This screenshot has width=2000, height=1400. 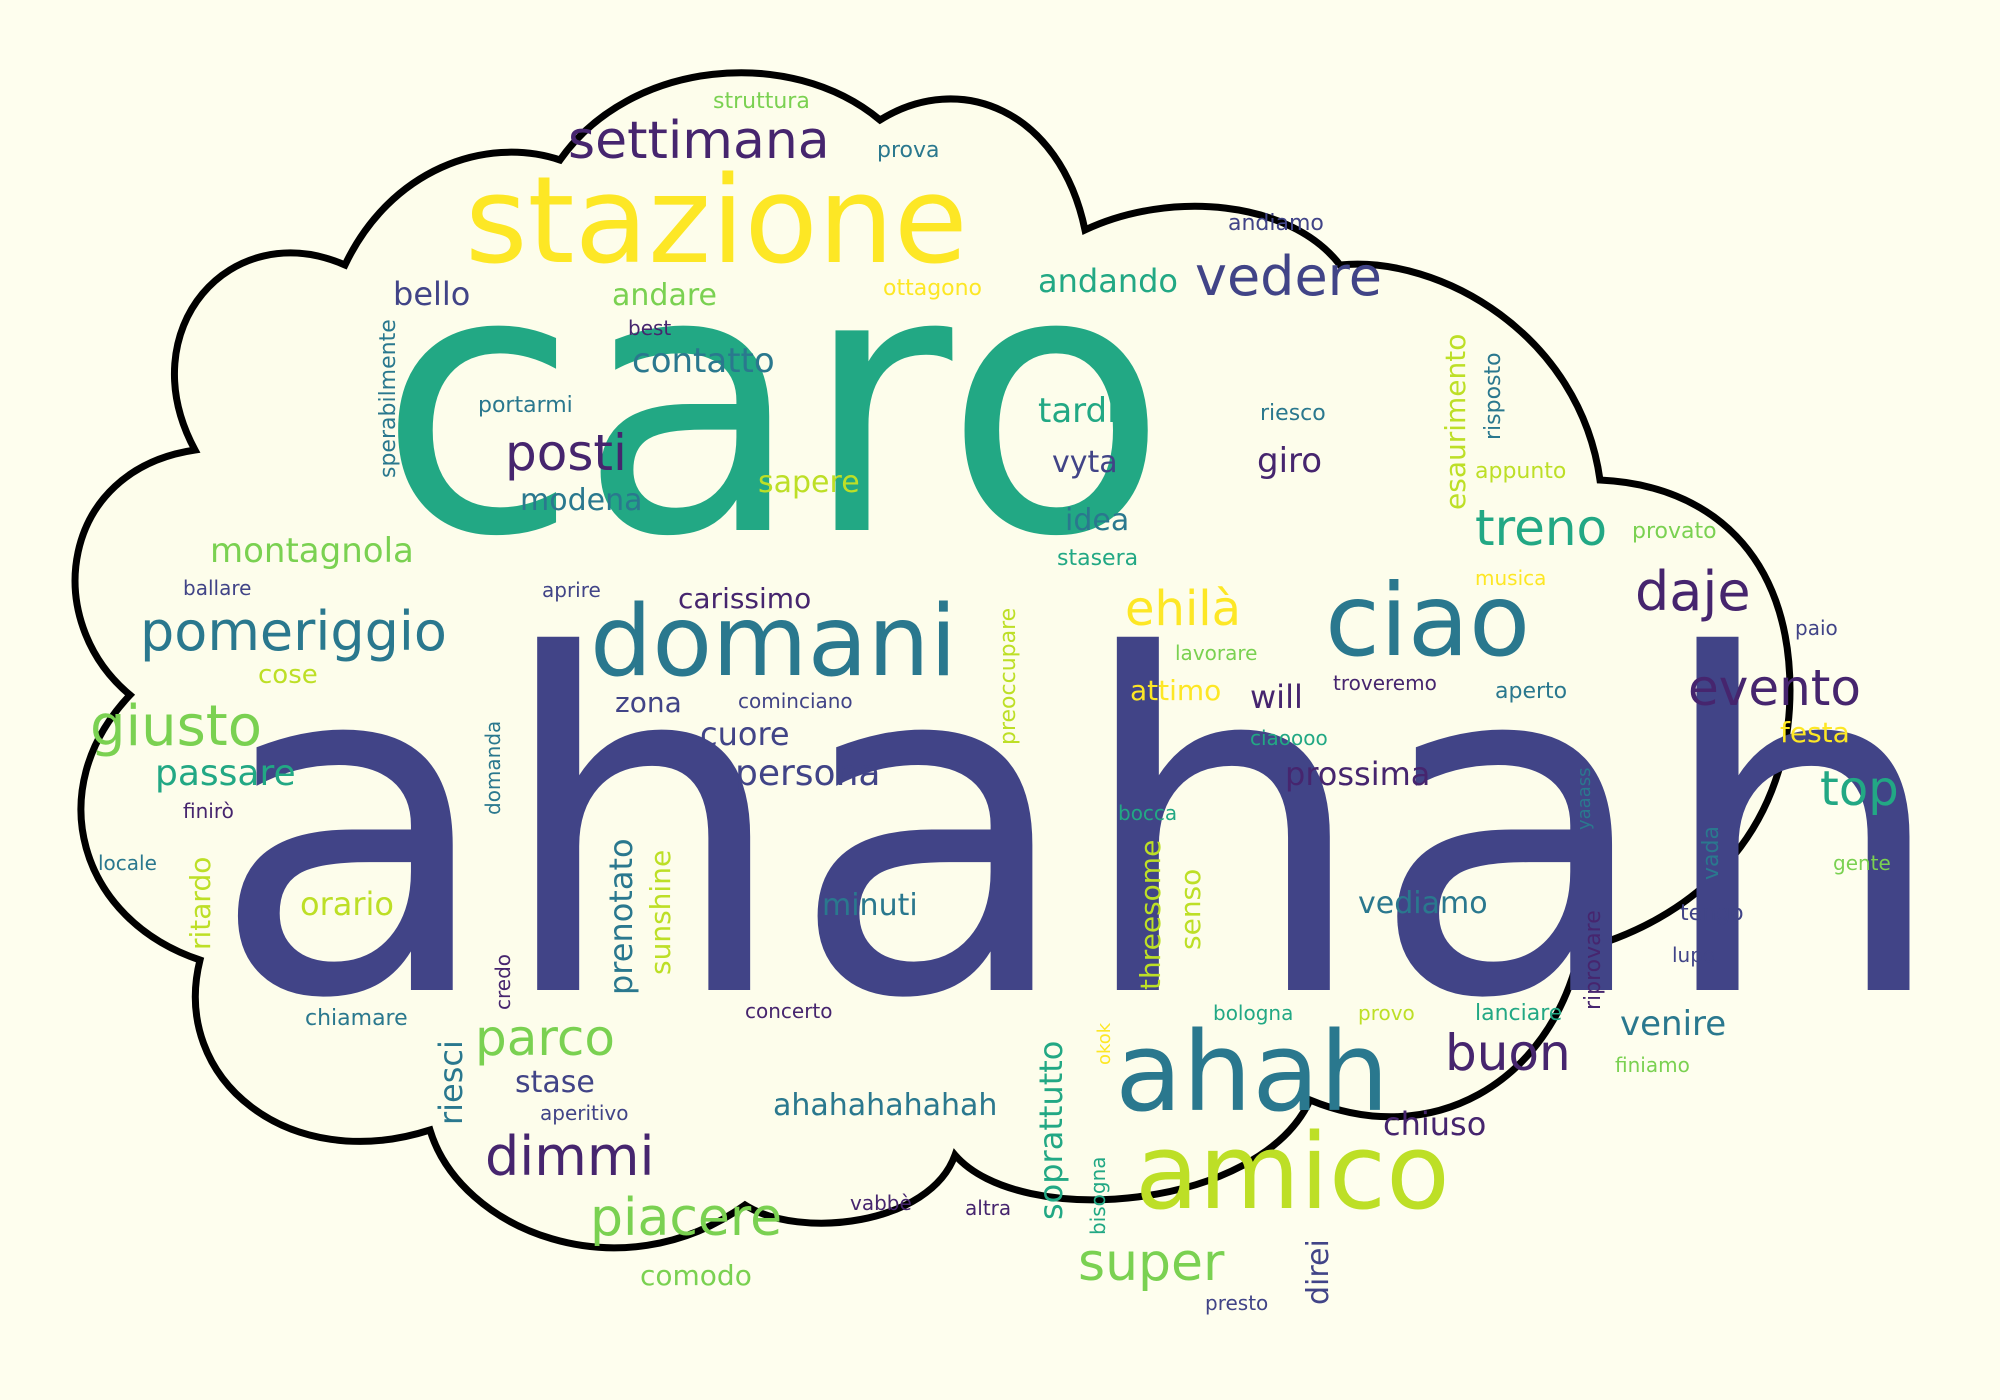 What do you see at coordinates (686, 1218) in the screenshot?
I see `word-piacere: piacere` at bounding box center [686, 1218].